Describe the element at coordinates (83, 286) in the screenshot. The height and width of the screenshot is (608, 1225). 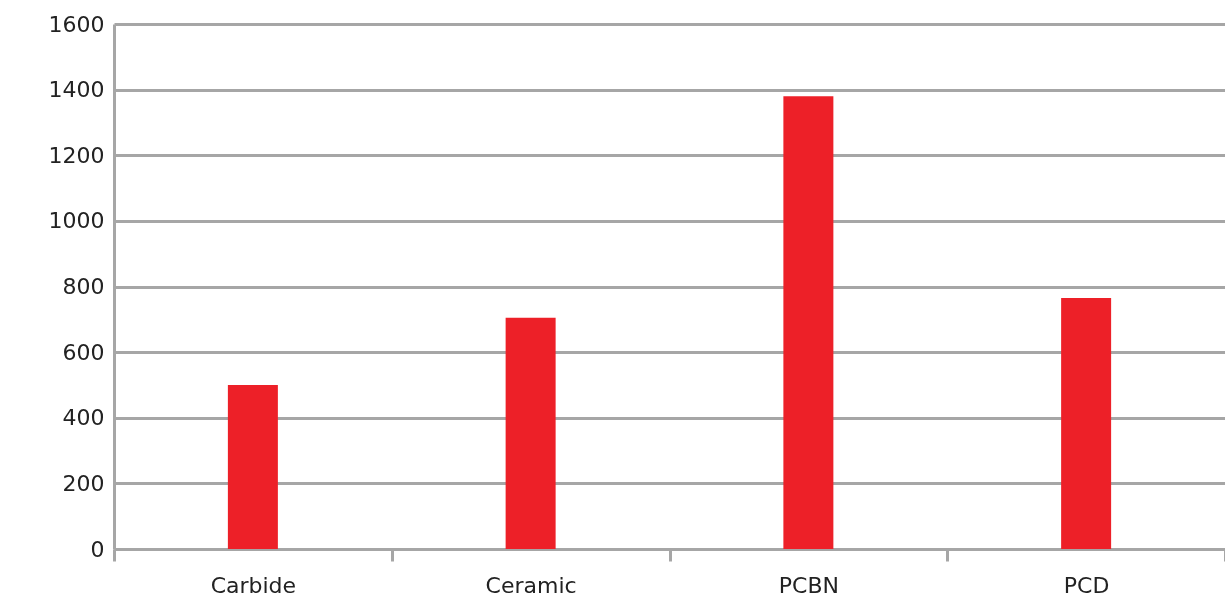
I see `y-tick-label: 800` at that location.